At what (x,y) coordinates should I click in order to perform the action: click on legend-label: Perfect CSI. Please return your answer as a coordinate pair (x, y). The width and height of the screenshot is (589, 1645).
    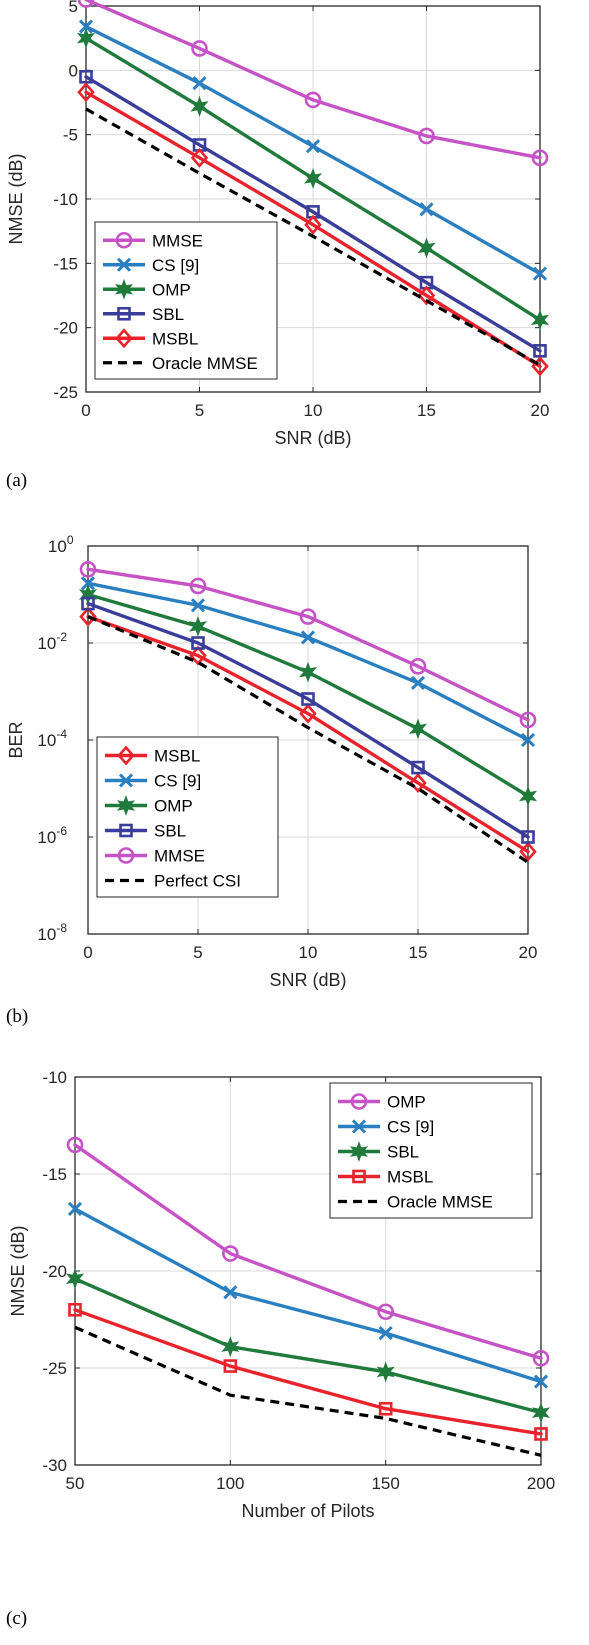
    Looking at the image, I should click on (197, 881).